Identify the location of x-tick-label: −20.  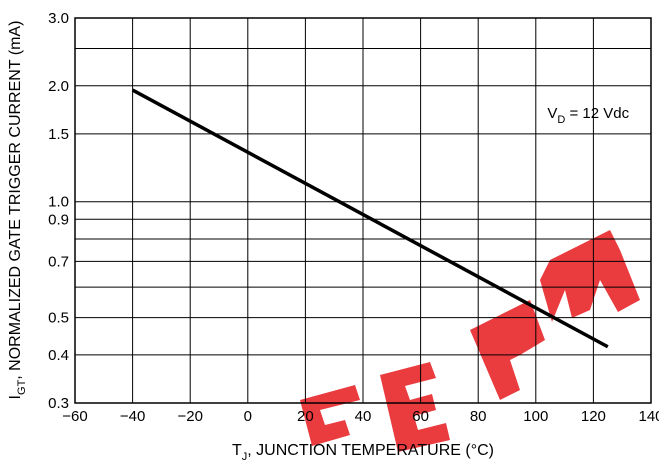
(189, 416).